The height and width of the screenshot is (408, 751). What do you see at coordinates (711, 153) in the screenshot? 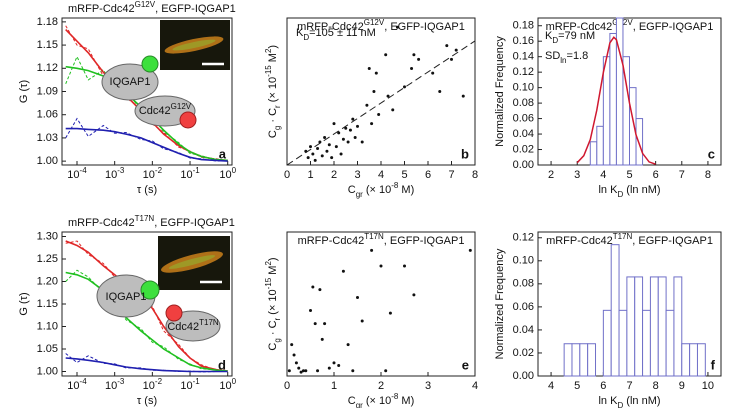
I see `panel-label: c` at bounding box center [711, 153].